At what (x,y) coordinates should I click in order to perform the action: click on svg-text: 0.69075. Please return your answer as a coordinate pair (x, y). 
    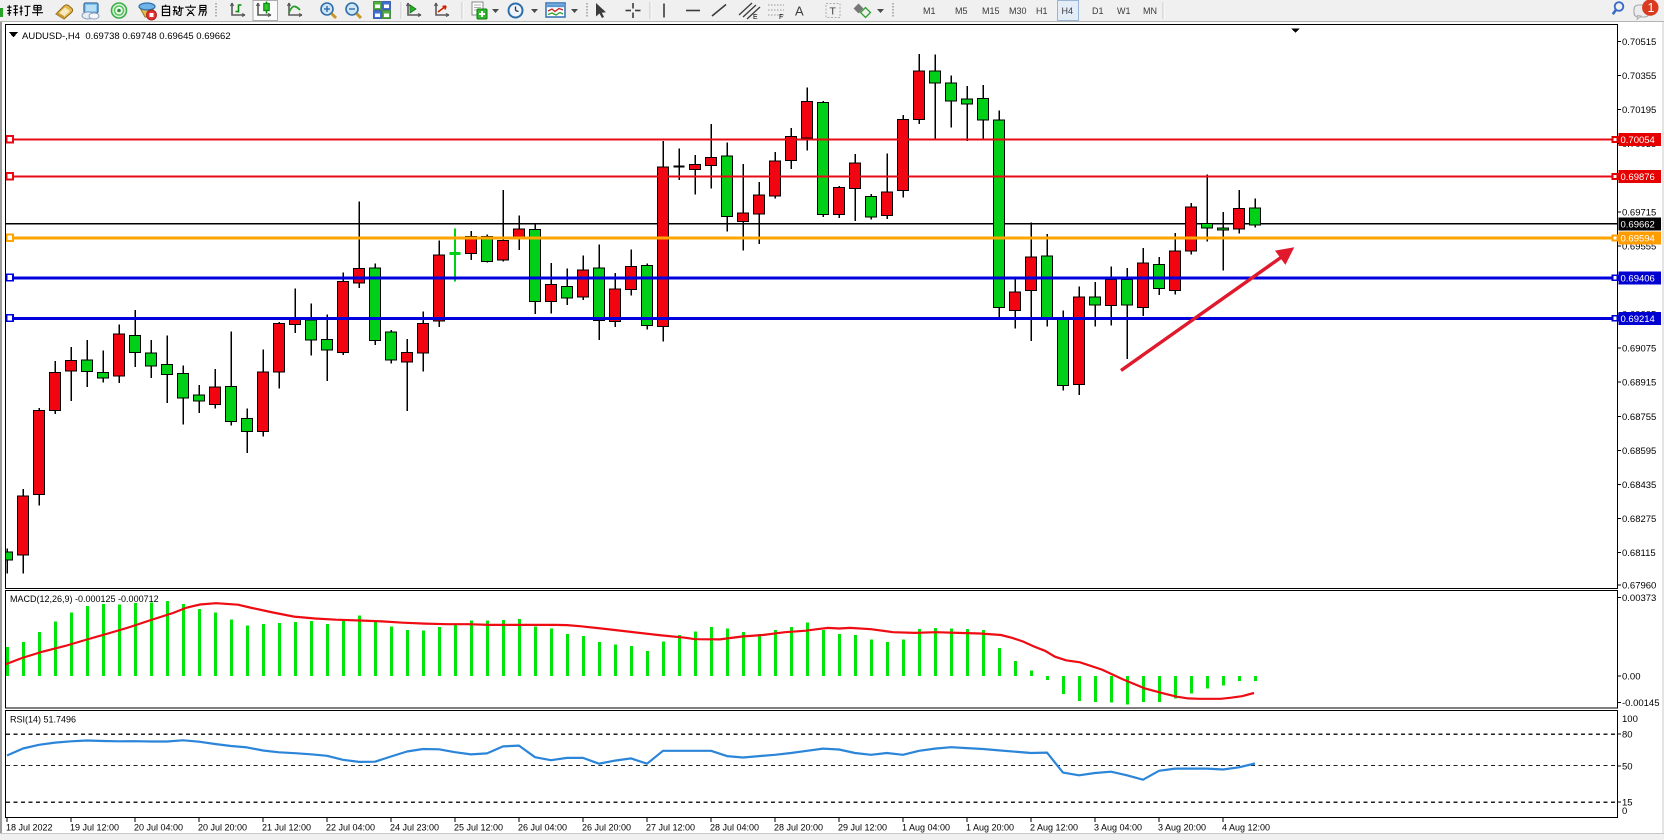
    Looking at the image, I should click on (1639, 349).